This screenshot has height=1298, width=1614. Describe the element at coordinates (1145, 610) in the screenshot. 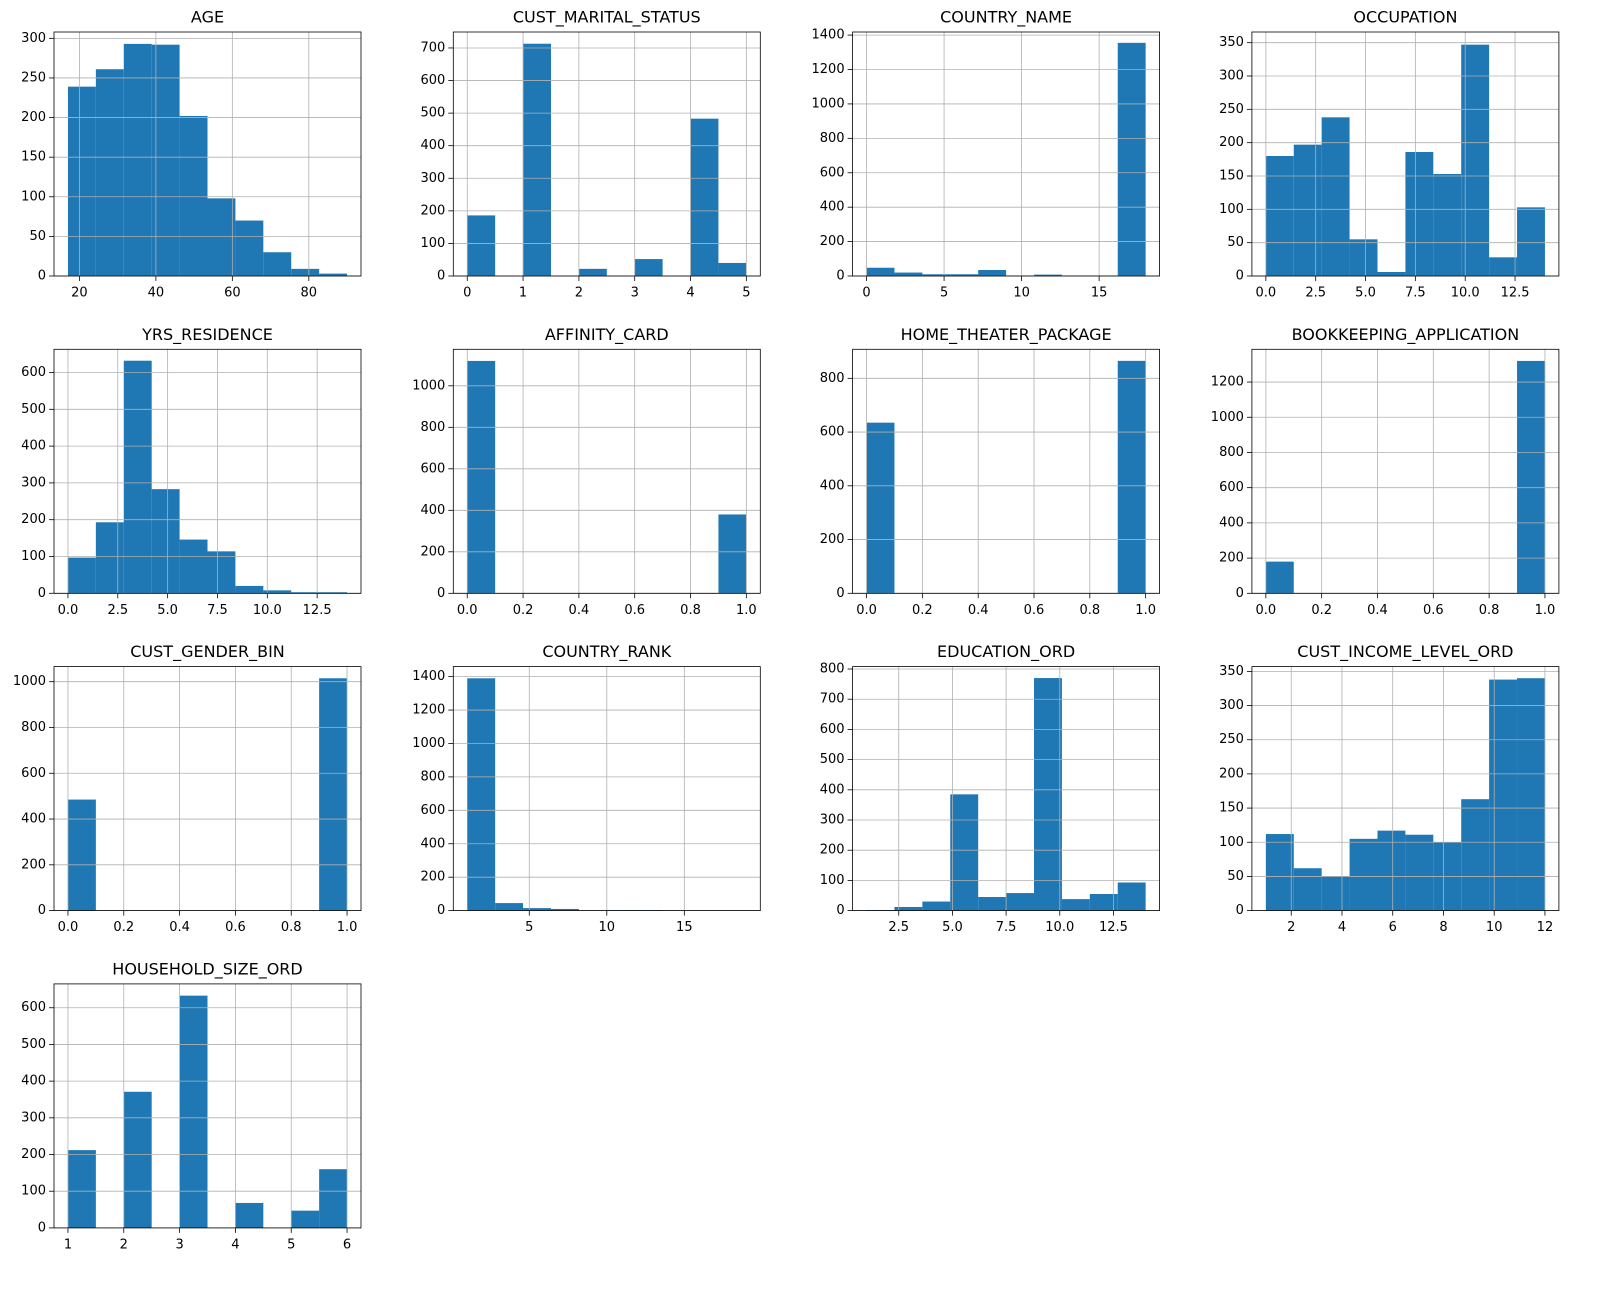

I see `x-tick-label: 1.0` at that location.